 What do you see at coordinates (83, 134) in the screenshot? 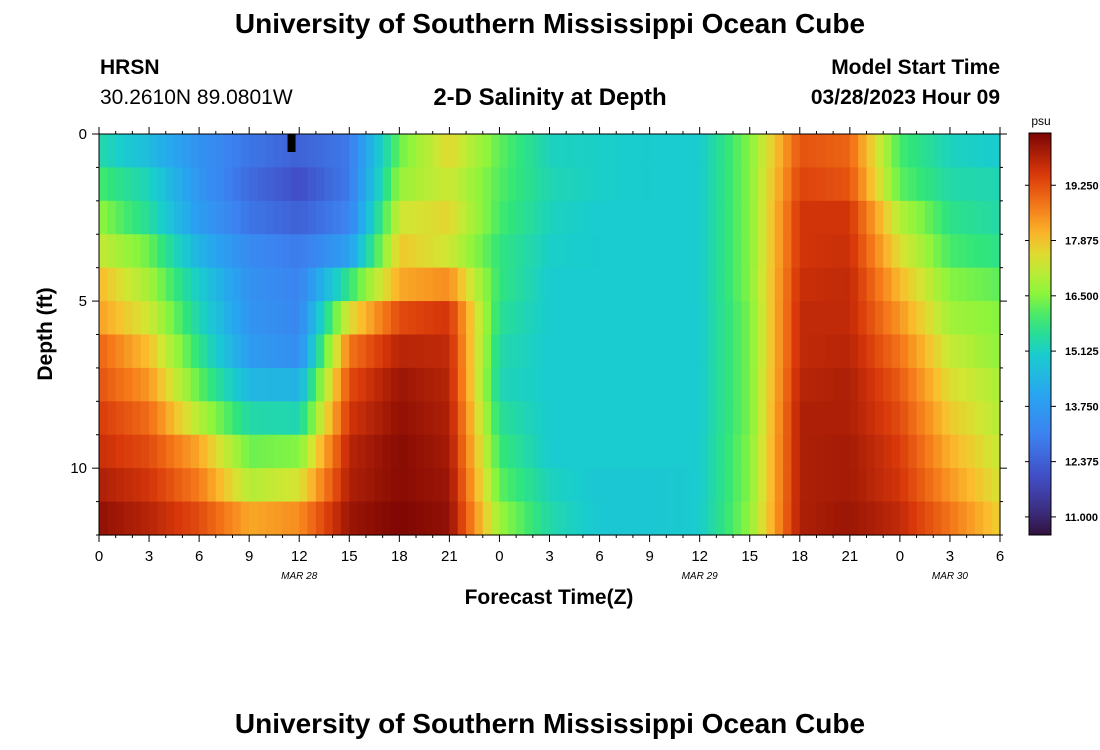
I see `y-tick-label: 0` at bounding box center [83, 134].